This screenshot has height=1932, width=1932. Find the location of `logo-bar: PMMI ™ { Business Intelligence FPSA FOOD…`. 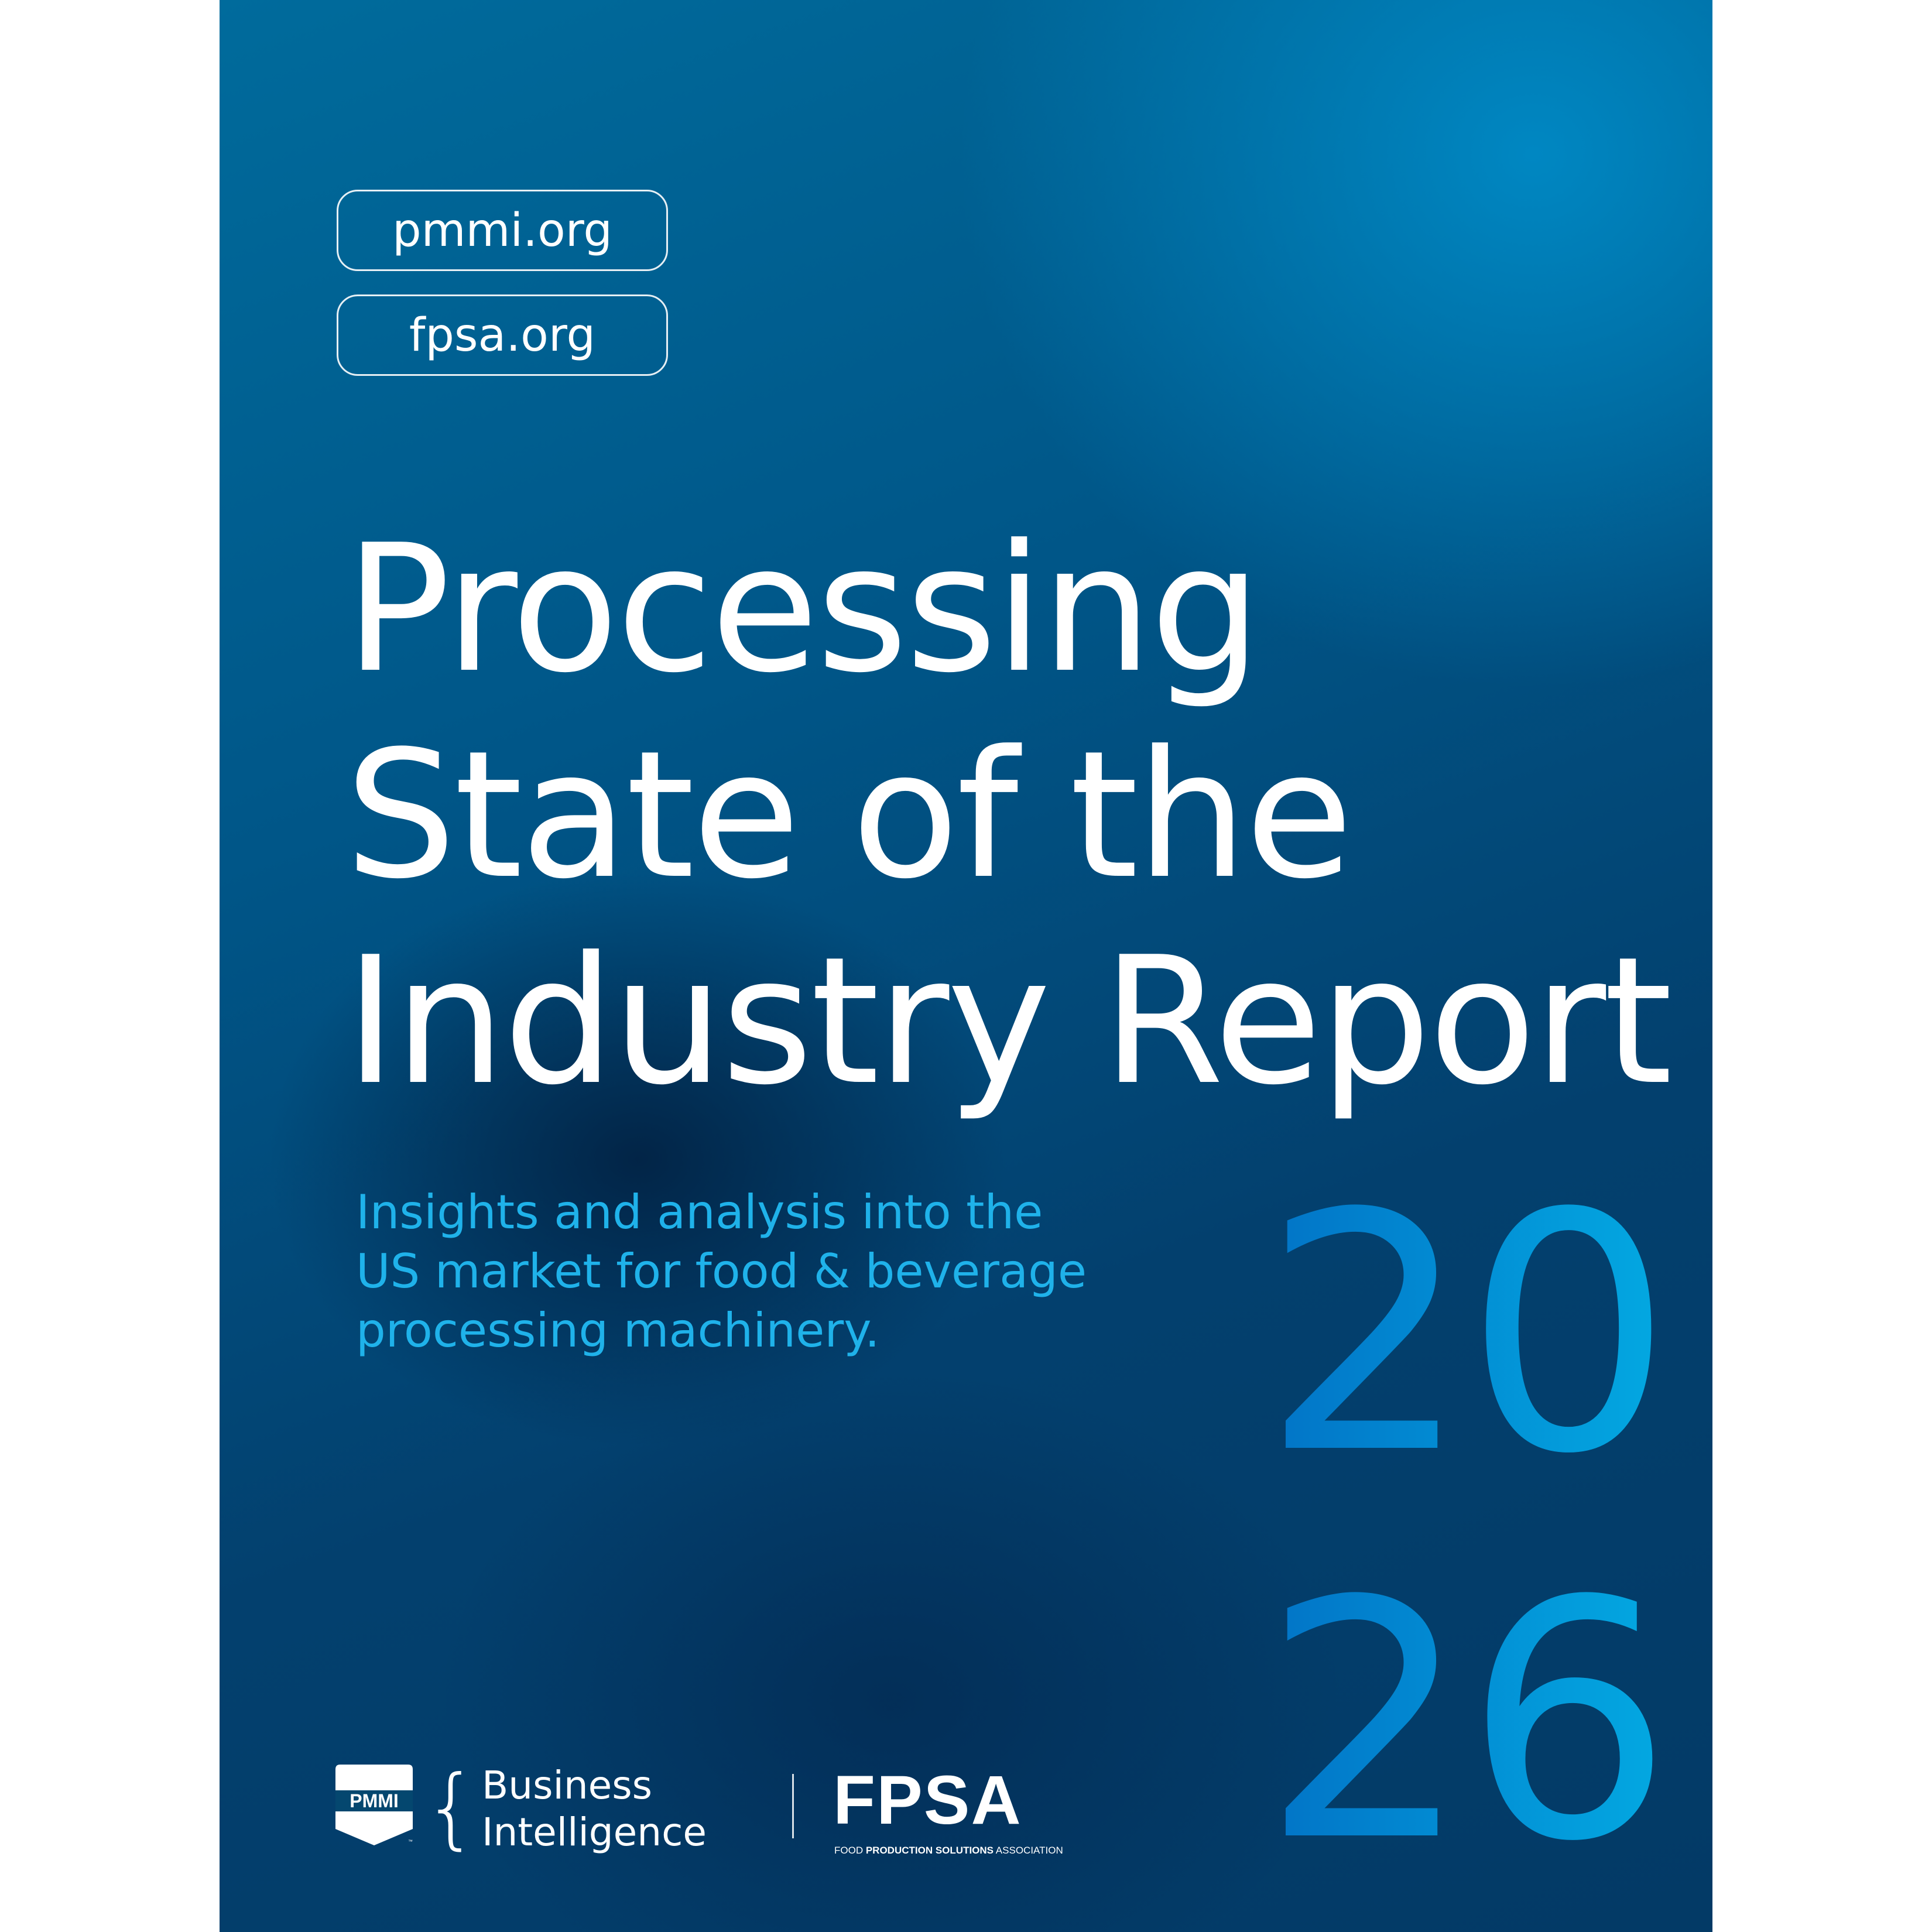

logo-bar: PMMI ™ { Business Intelligence FPSA FOOD… is located at coordinates (774, 1809).